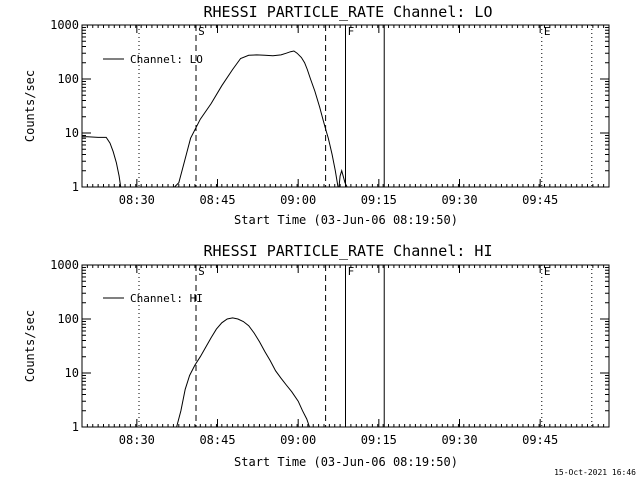  Describe the element at coordinates (166, 298) in the screenshot. I see `legend-label: Channel: HI` at that location.